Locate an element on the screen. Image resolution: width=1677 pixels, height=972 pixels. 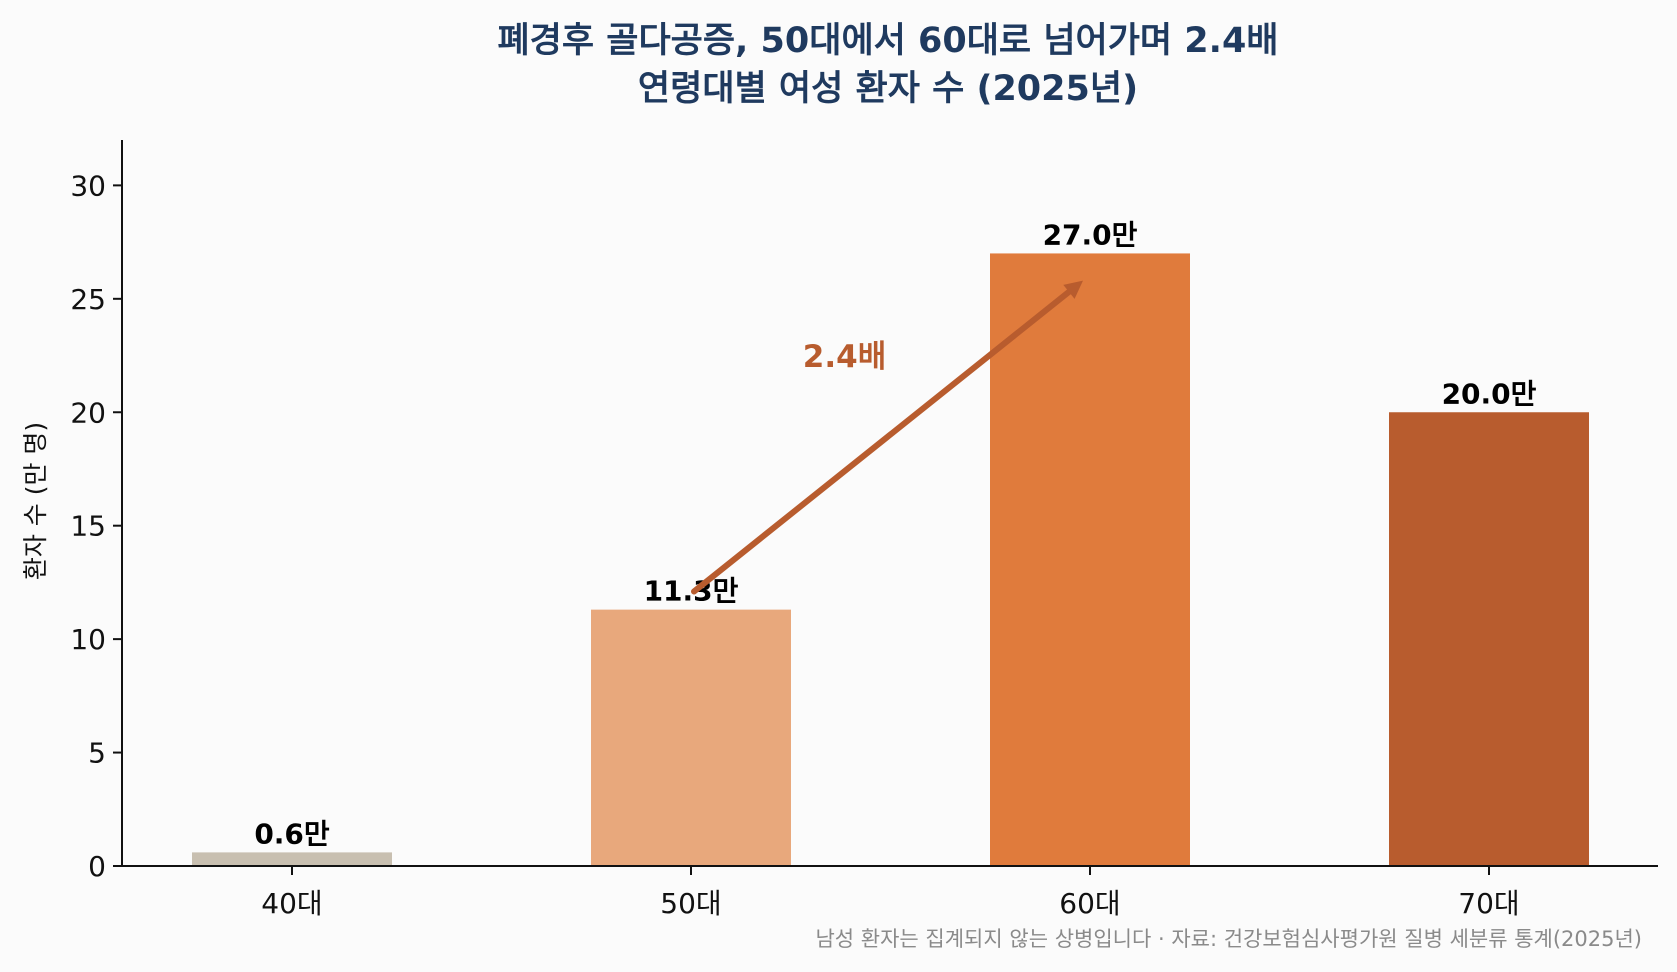
bar-value-label: 20.0만 is located at coordinates (1489, 393).